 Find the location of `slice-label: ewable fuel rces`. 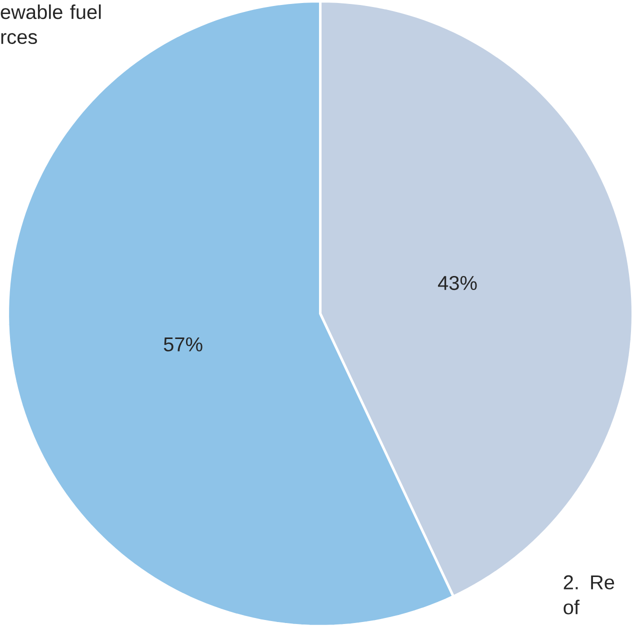

slice-label: ewable fuel rces is located at coordinates (50, 24).